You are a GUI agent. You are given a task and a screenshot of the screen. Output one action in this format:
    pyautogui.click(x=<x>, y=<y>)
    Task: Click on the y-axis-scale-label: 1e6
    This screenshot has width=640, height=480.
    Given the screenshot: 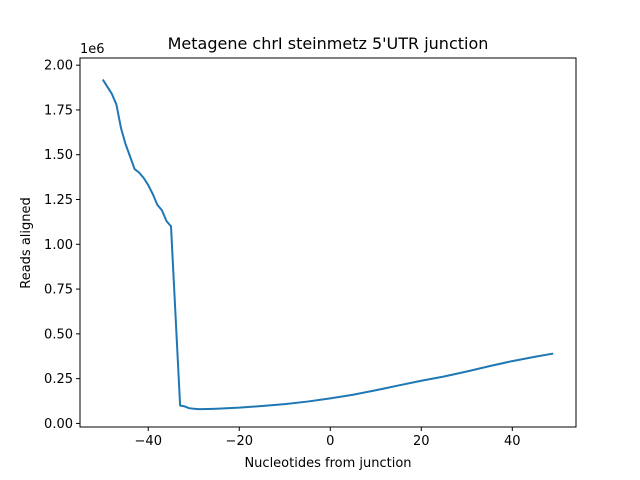 What is the action you would take?
    pyautogui.click(x=92, y=49)
    